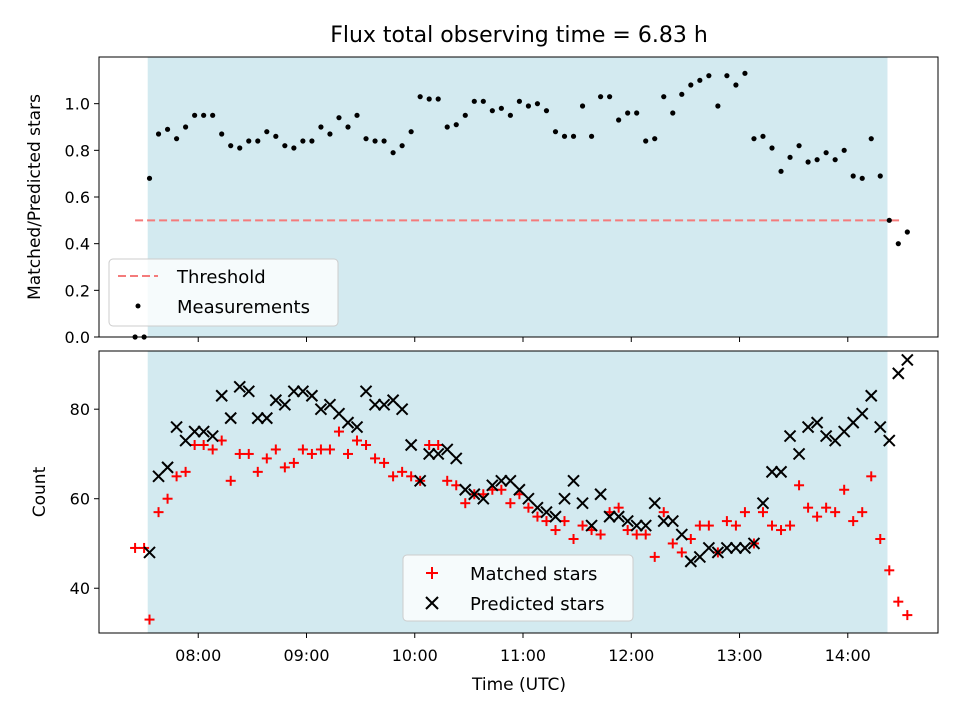 This screenshot has width=960, height=720. I want to click on bottom-y-tick-label: 40, so click(80, 588).